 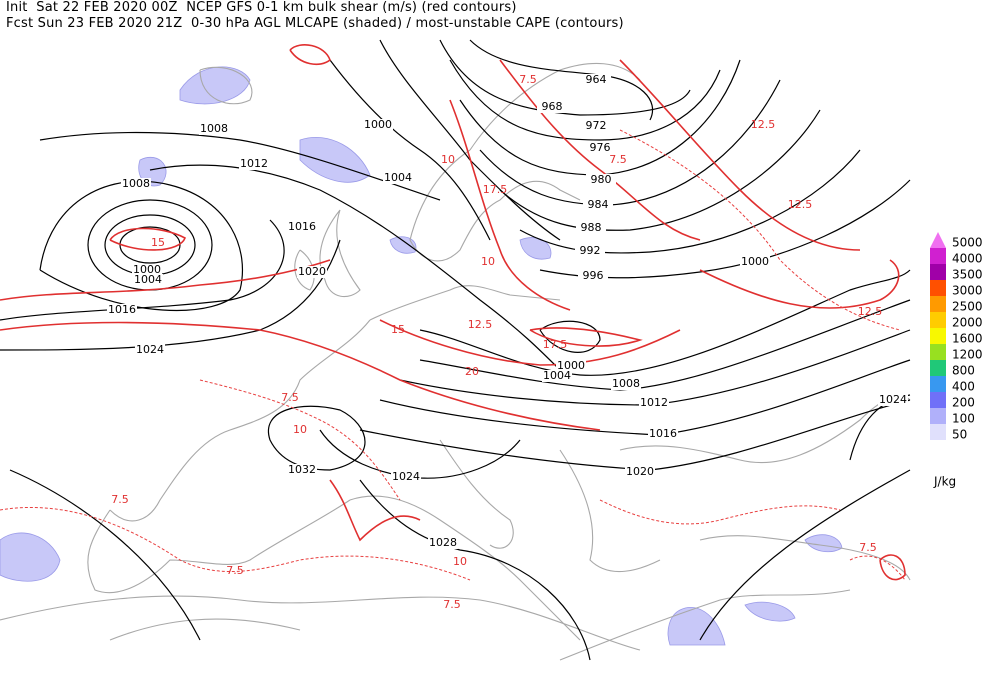 What do you see at coordinates (495, 189) in the screenshot?
I see `shear-label: 17.5` at bounding box center [495, 189].